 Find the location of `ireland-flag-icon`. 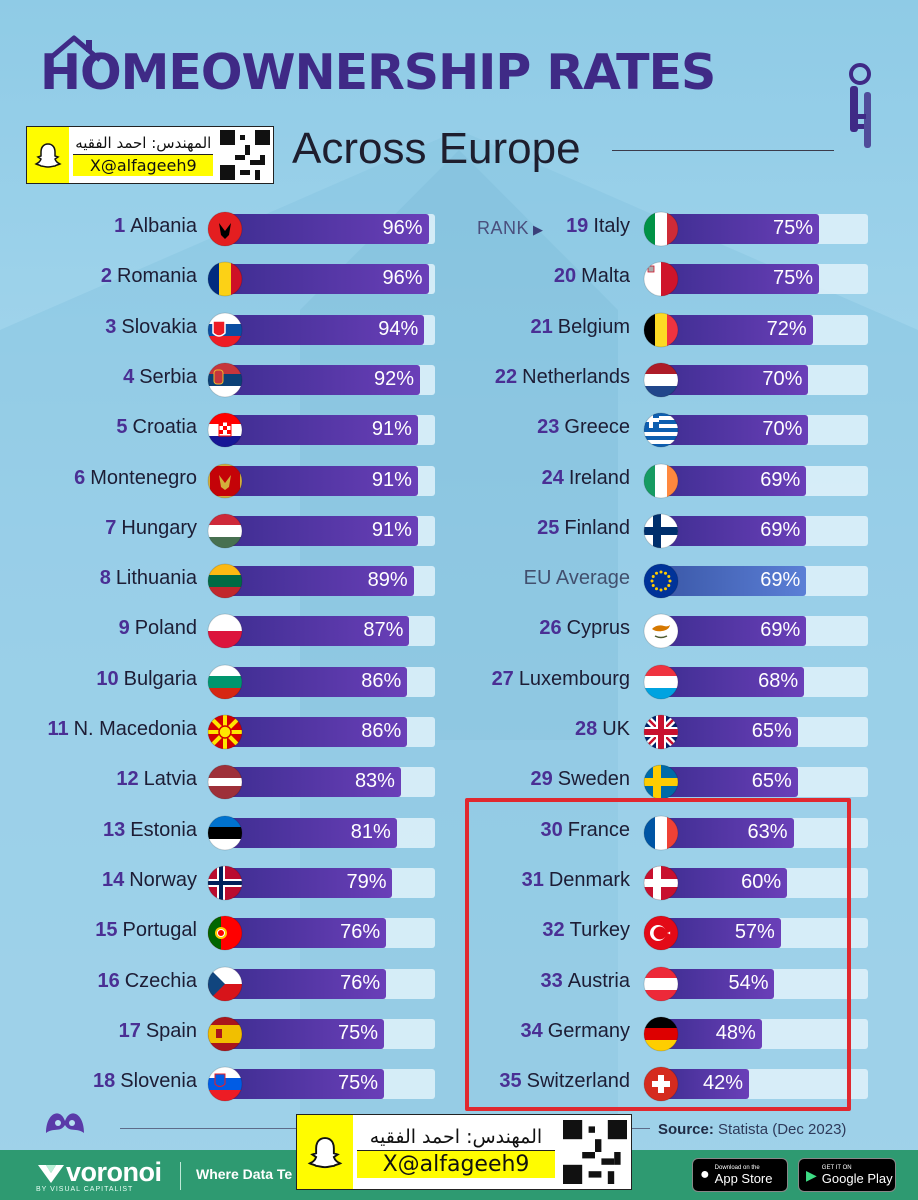

ireland-flag-icon is located at coordinates (661, 481).